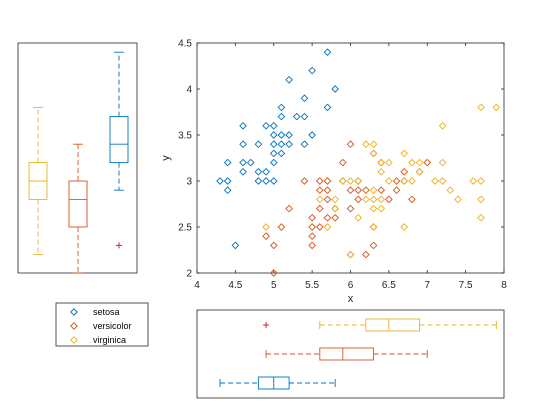 The image size is (560, 420). Describe the element at coordinates (189, 182) in the screenshot. I see `y-tick-label: 3` at that location.